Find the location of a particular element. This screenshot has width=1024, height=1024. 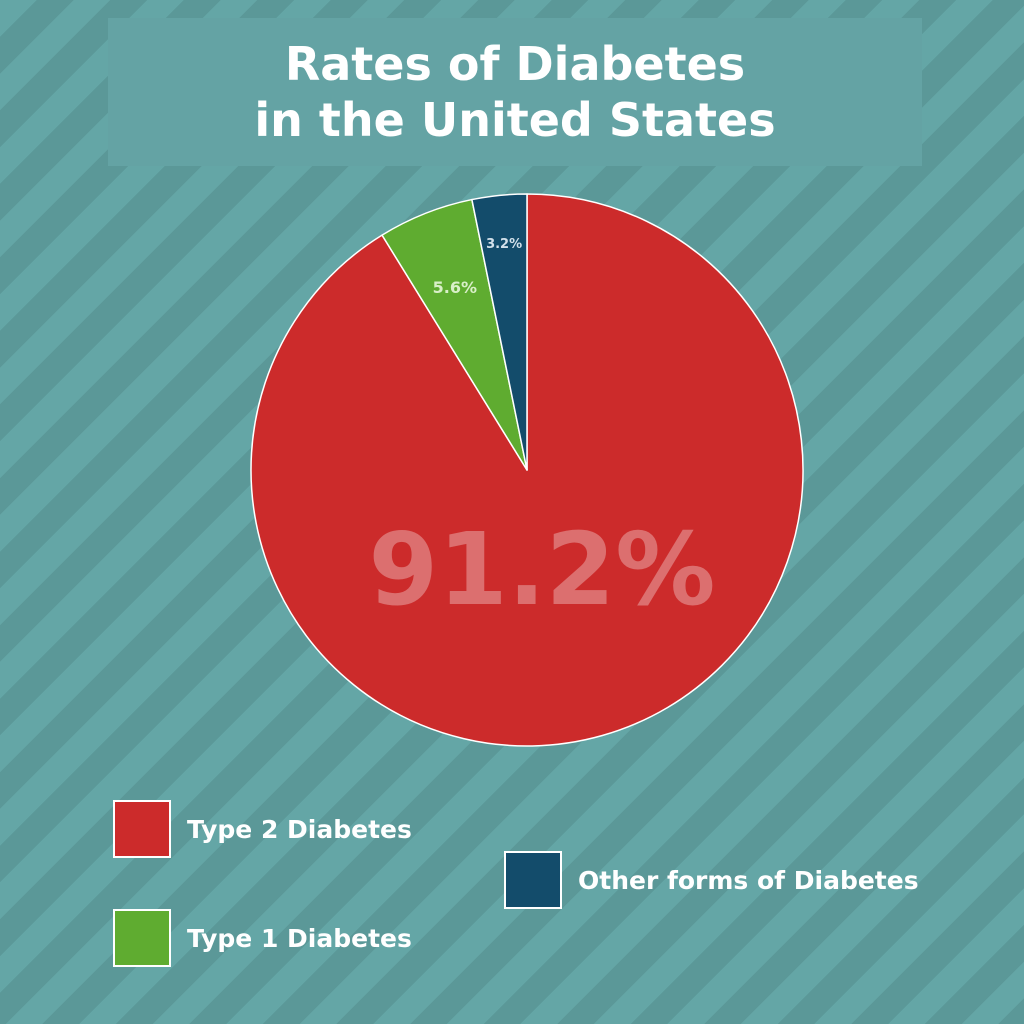

legend-item-type-1: Type 1 Diabetes is located at coordinates (262, 938).